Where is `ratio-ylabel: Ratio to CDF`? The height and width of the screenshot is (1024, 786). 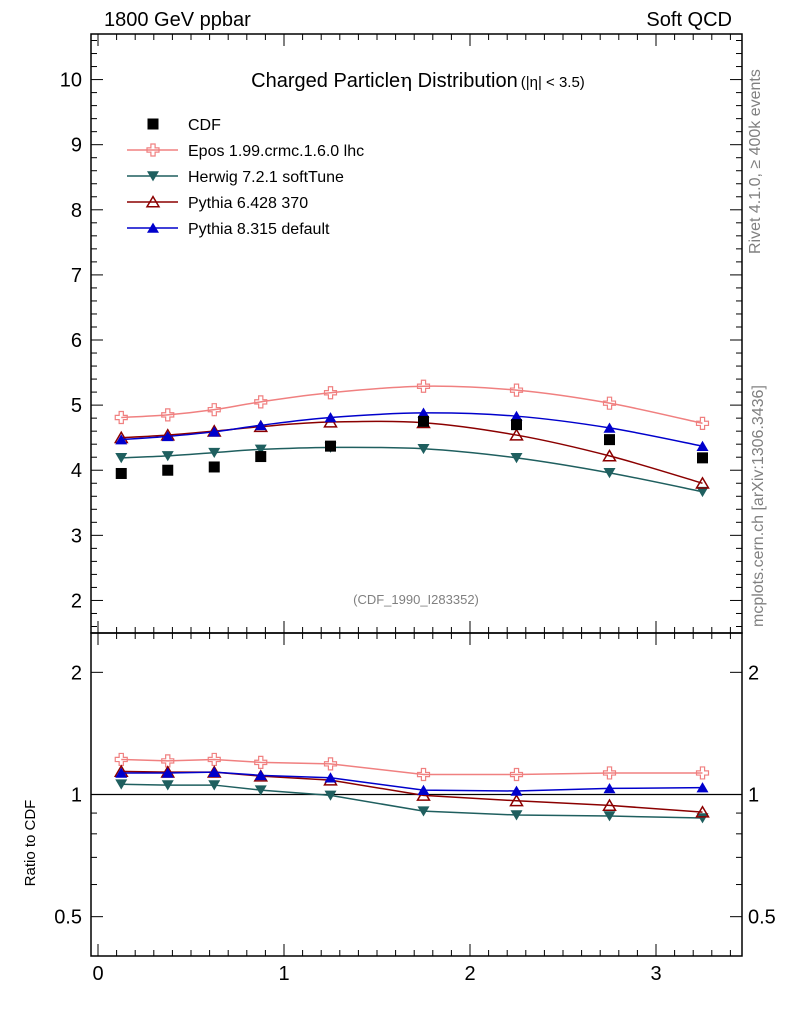
ratio-ylabel: Ratio to CDF is located at coordinates (30, 843).